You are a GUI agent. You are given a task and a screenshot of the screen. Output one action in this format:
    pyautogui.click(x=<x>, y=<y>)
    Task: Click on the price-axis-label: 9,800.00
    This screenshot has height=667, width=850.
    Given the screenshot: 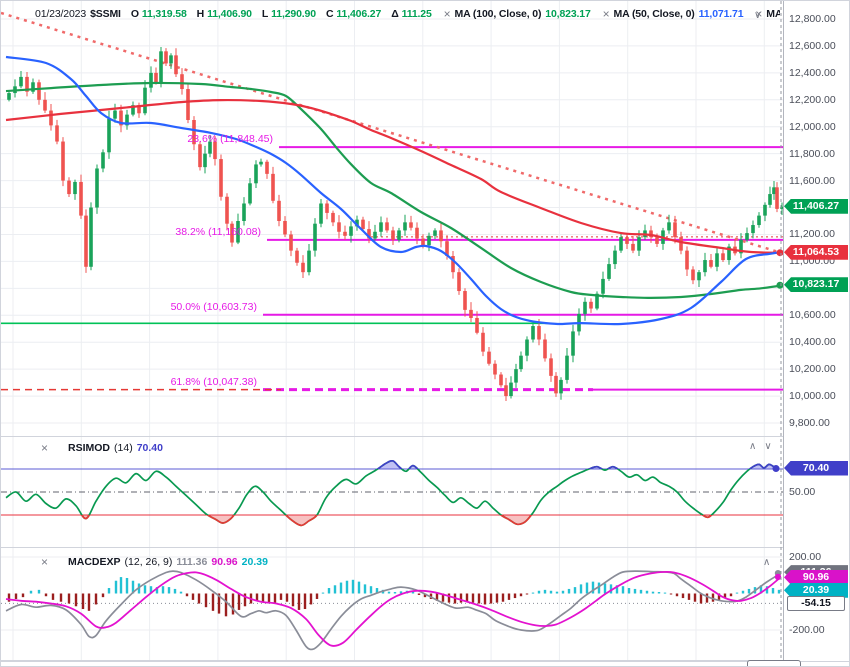 What is the action you would take?
    pyautogui.click(x=809, y=423)
    